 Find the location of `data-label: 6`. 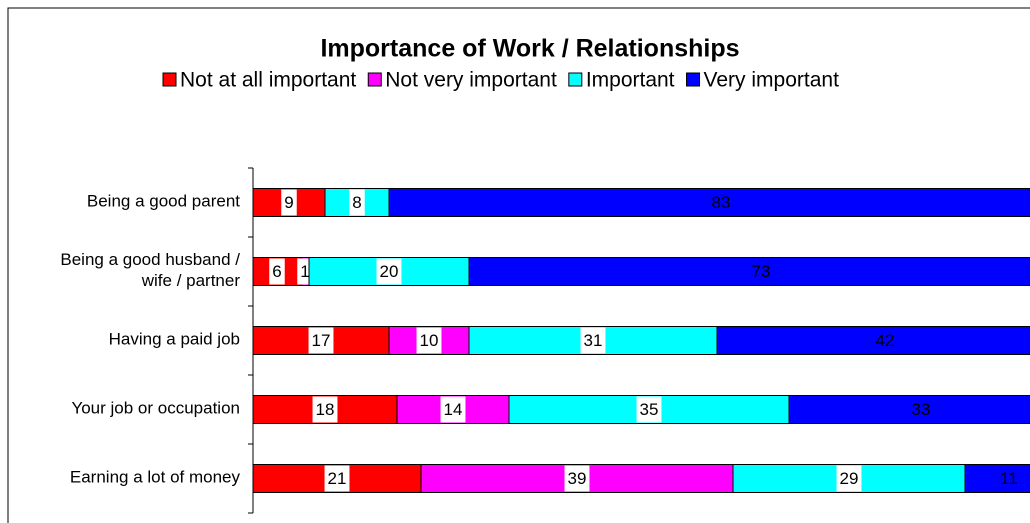

data-label: 6 is located at coordinates (276, 271).